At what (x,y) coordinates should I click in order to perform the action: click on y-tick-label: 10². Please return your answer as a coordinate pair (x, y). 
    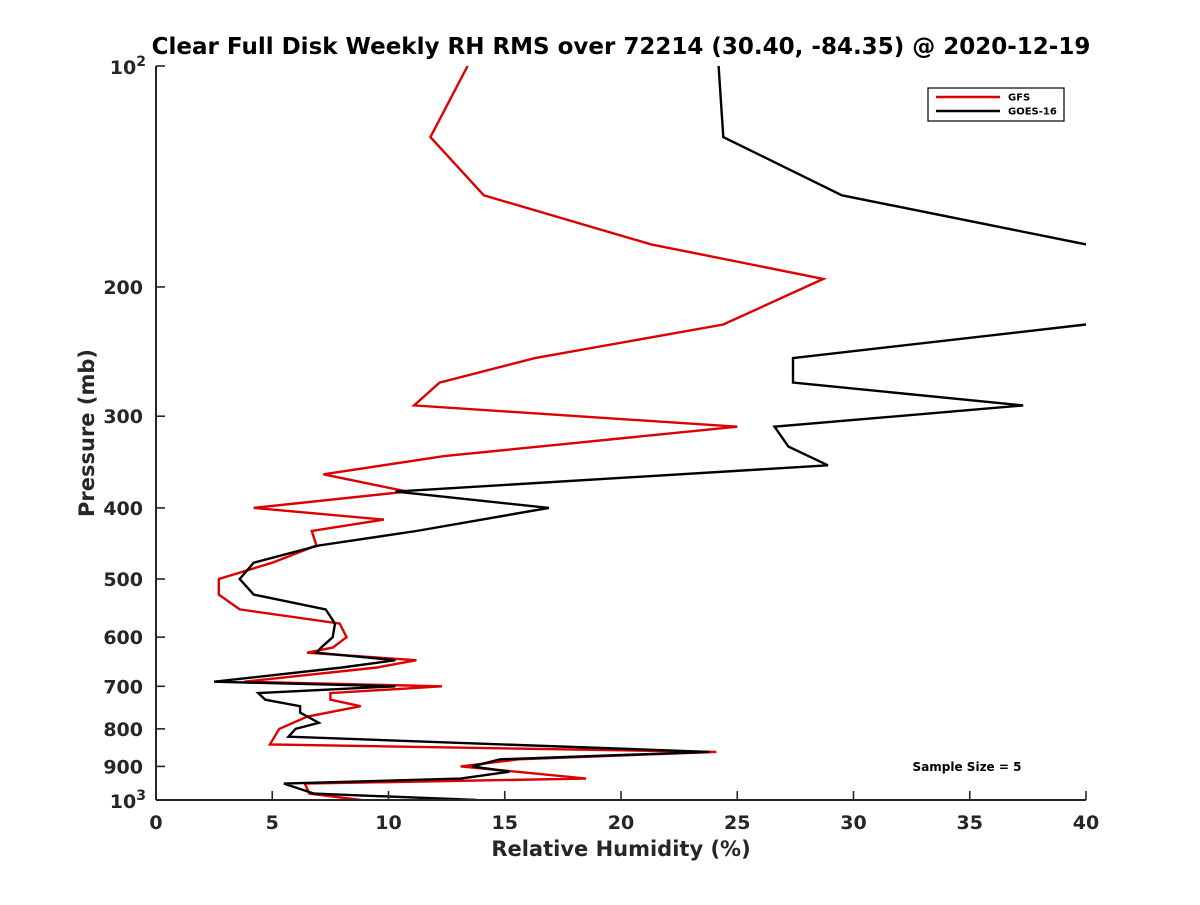
    Looking at the image, I should click on (128, 66).